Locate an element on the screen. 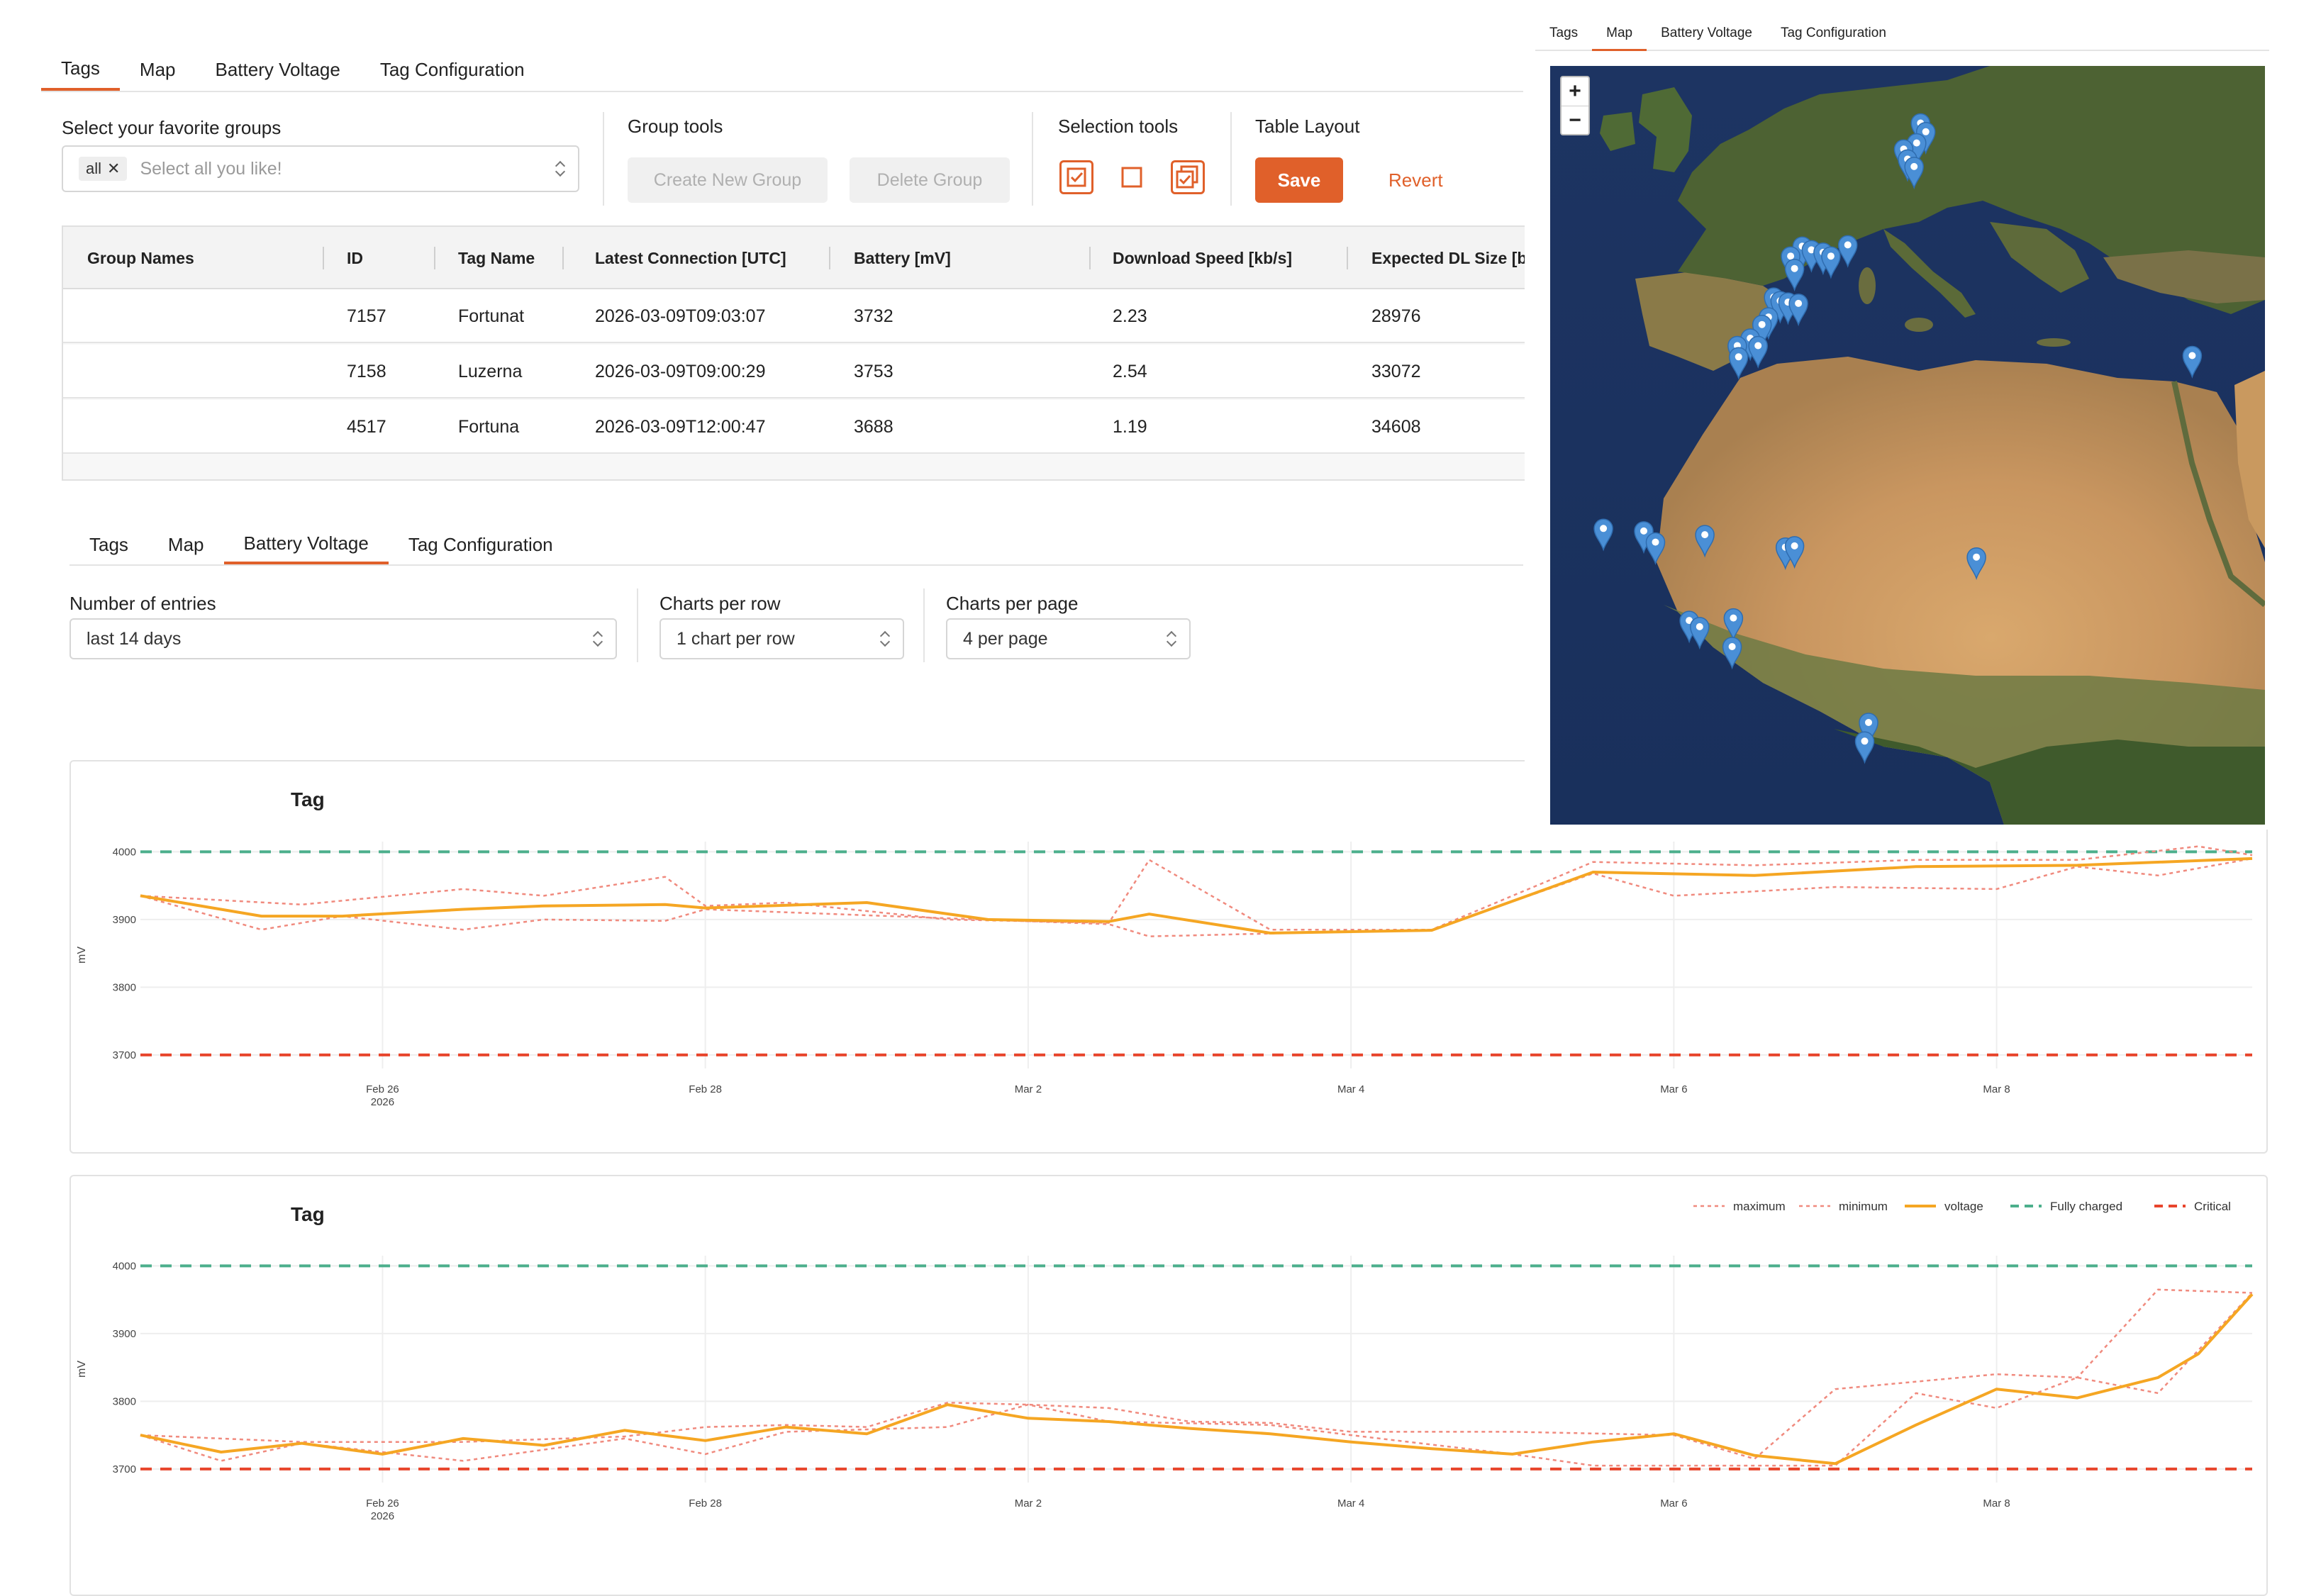  create-new-group-button: Create New Group is located at coordinates (728, 180).